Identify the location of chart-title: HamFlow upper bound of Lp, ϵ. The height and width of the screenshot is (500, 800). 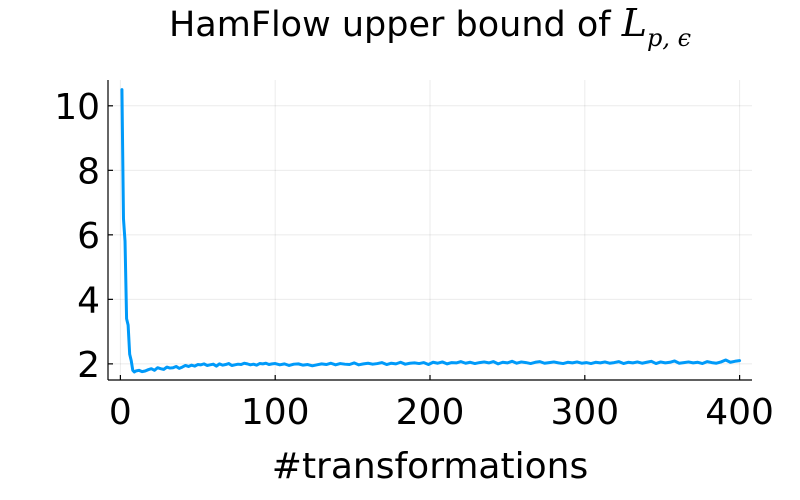
(430, 26).